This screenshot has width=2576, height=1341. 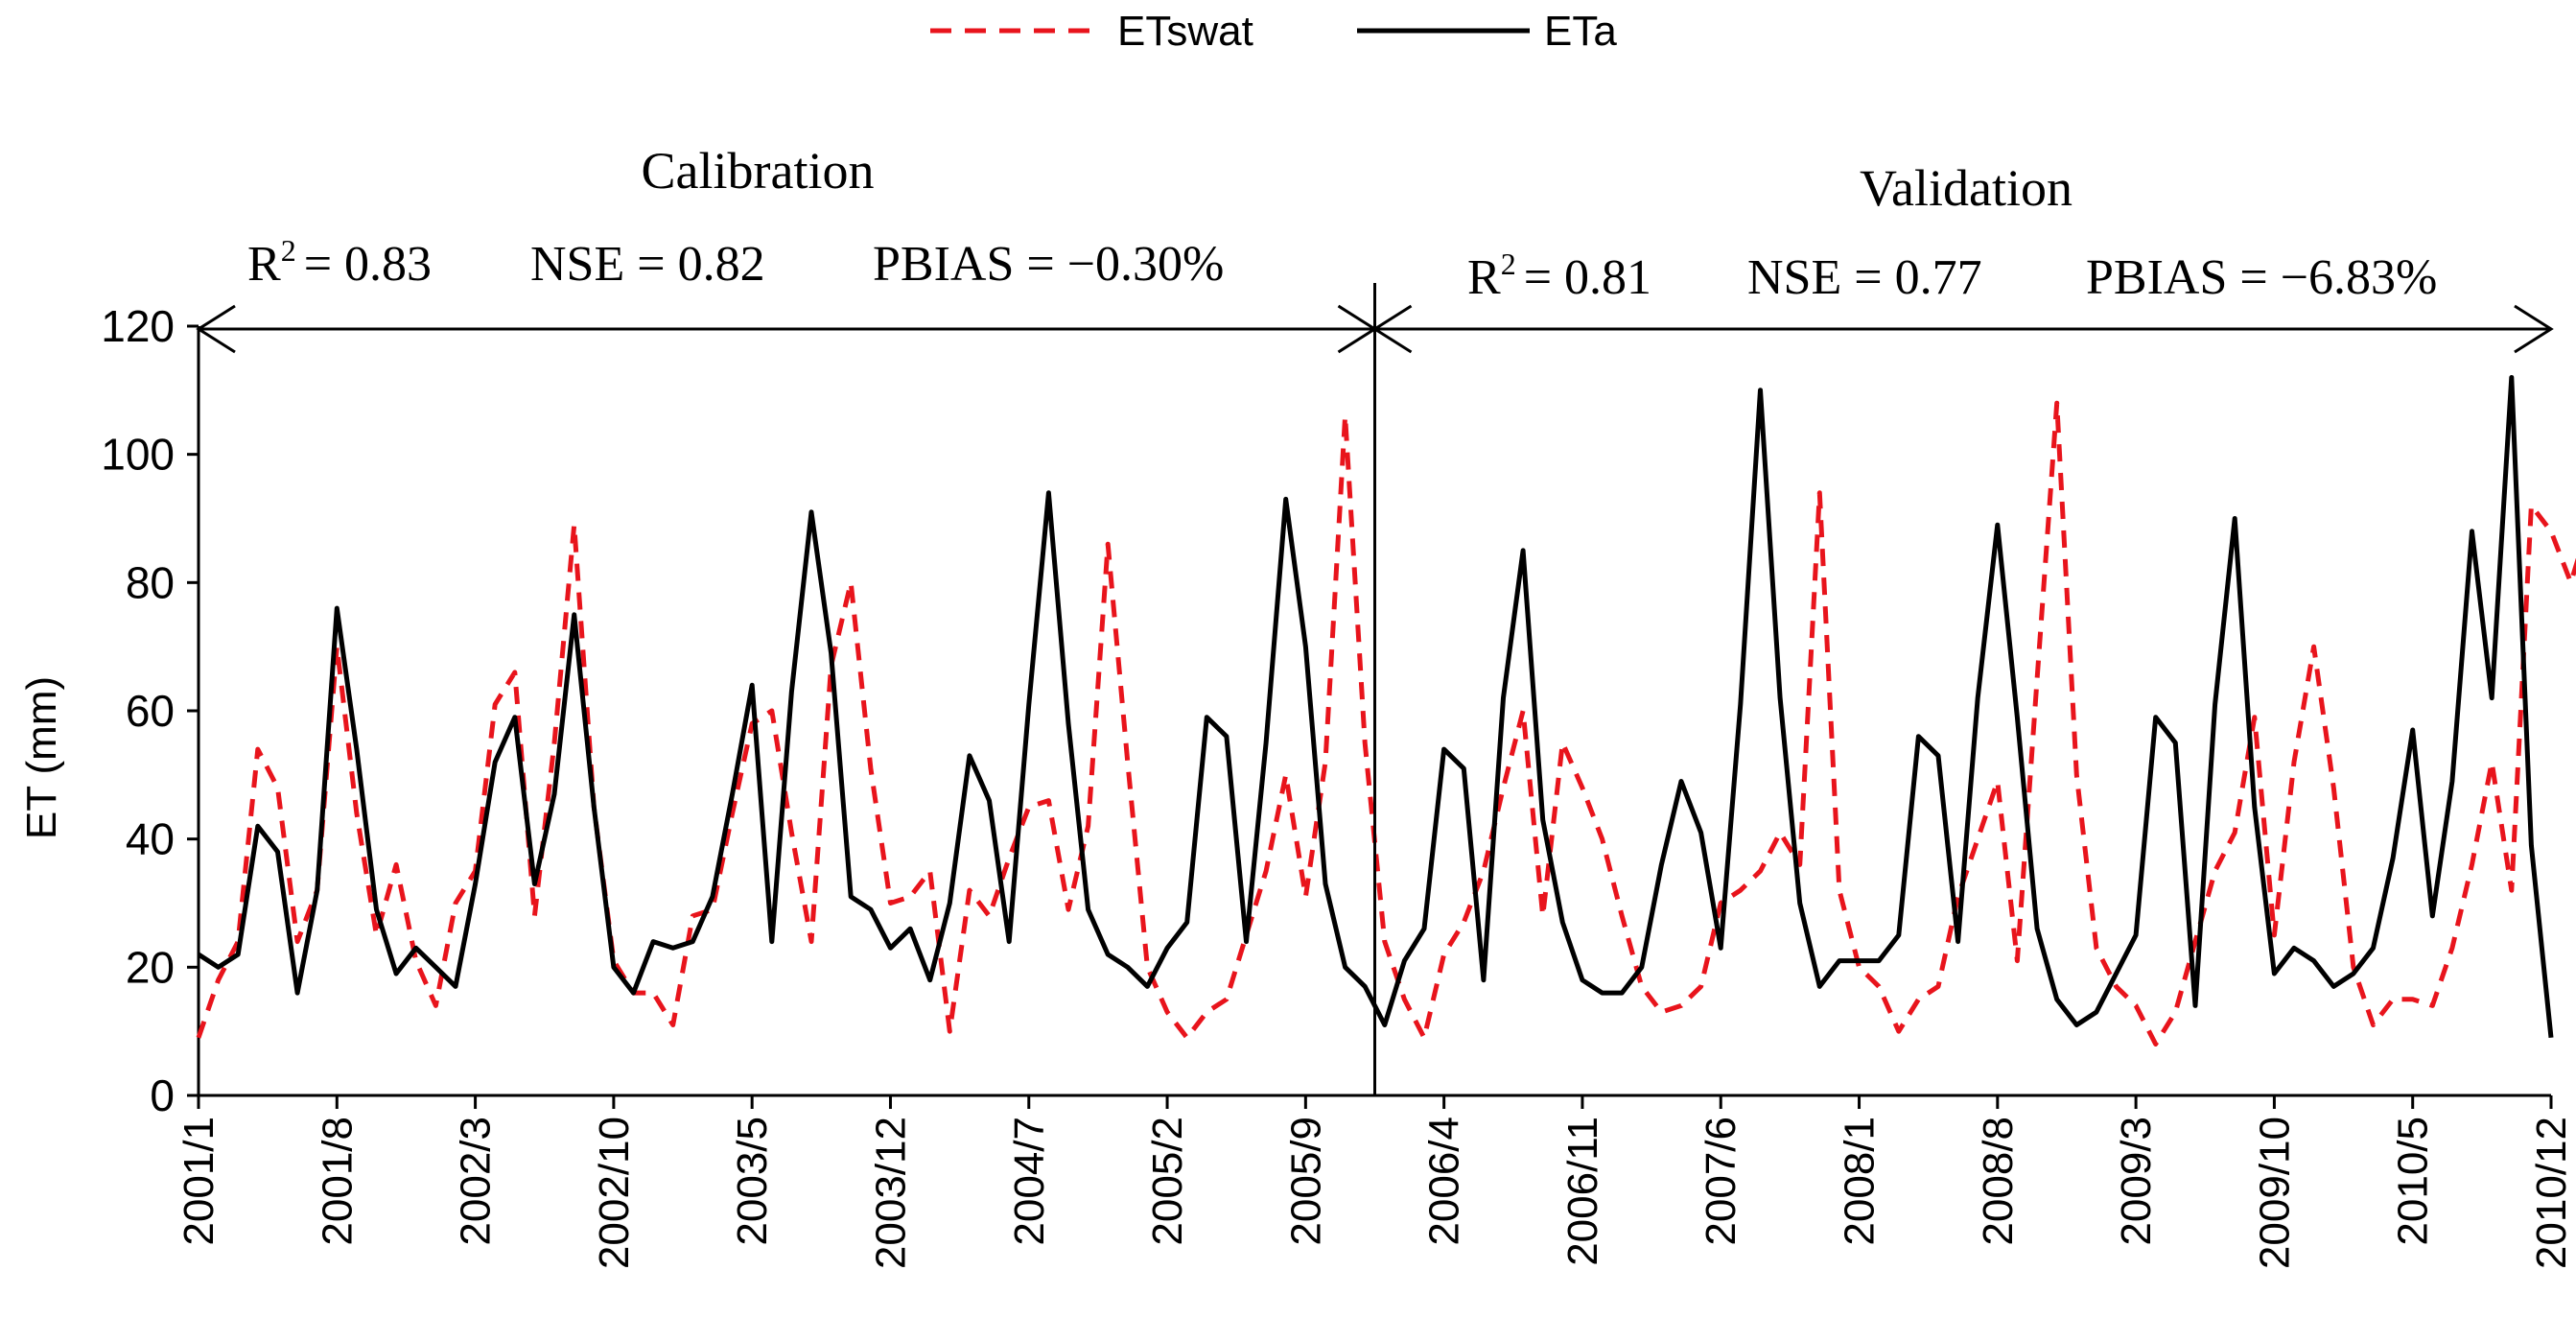 What do you see at coordinates (337, 1181) in the screenshot?
I see `x-tick-label: 2001/8` at bounding box center [337, 1181].